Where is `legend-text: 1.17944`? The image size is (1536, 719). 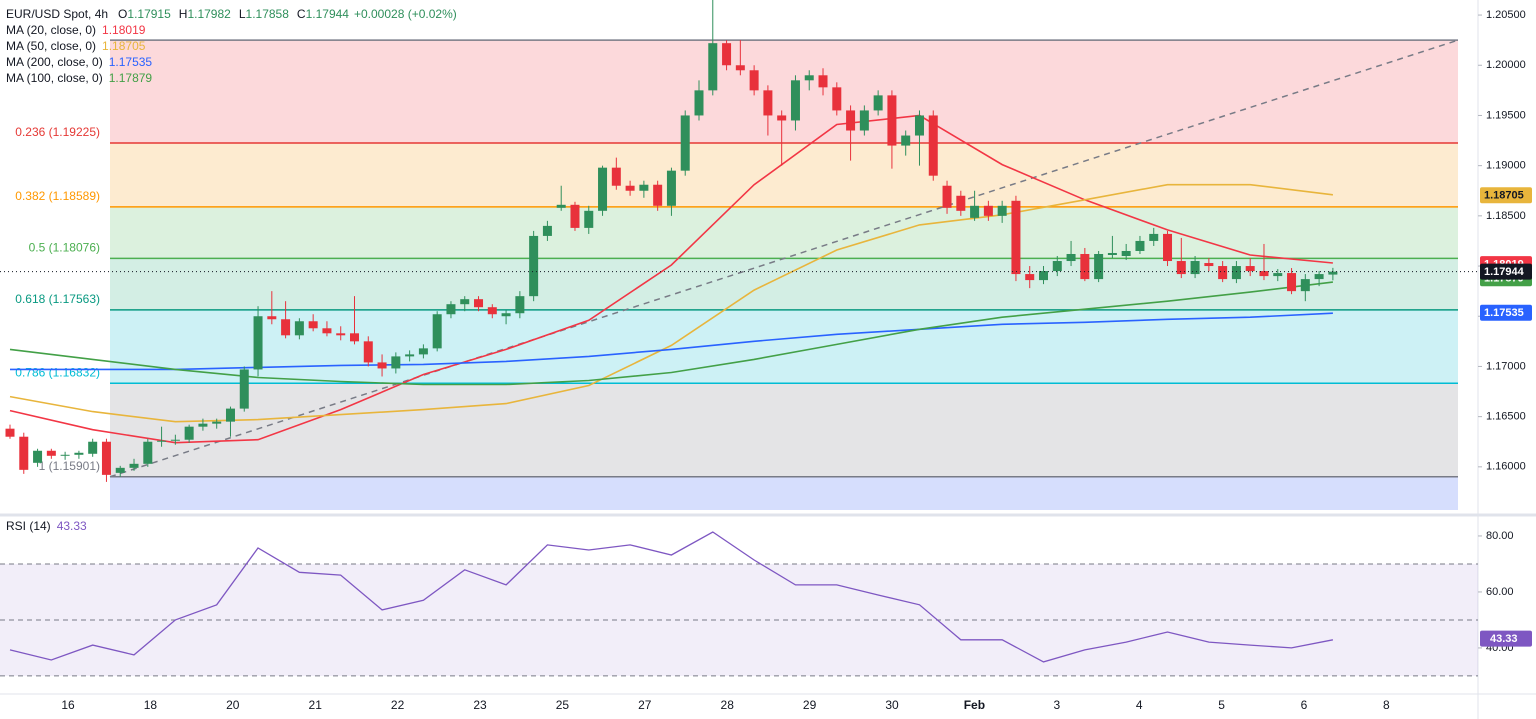
legend-text: 1.17944 is located at coordinates (328, 14).